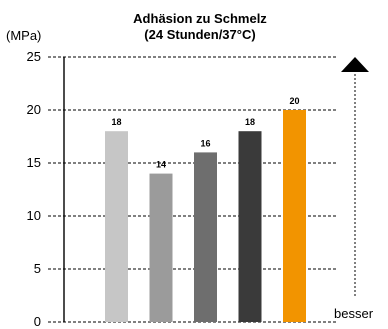 This screenshot has height=329, width=388. I want to click on better-arrow-head-icon, so click(355, 64).